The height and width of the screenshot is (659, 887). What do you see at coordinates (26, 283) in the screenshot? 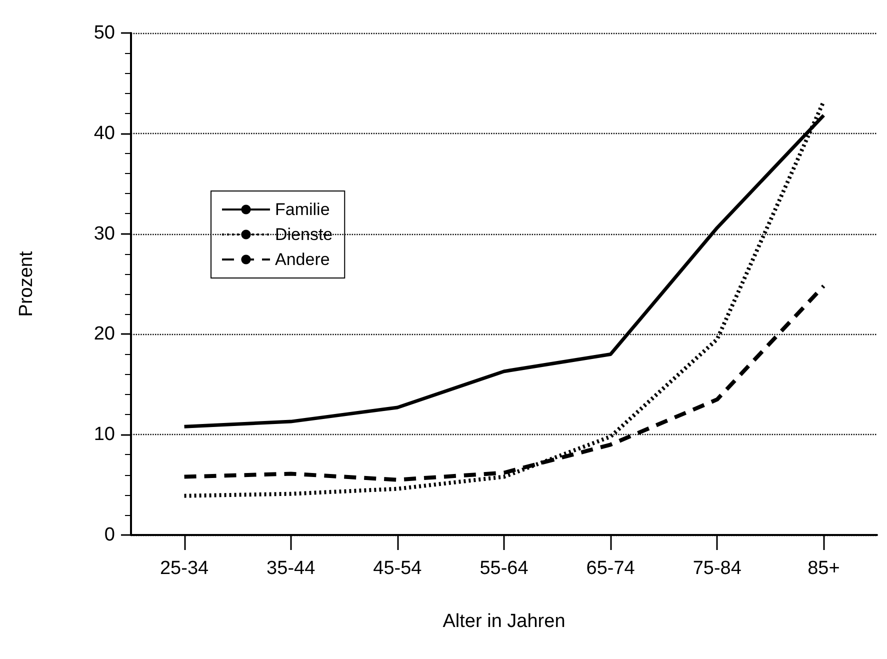
I see `y-axis-title: Prozent` at bounding box center [26, 283].